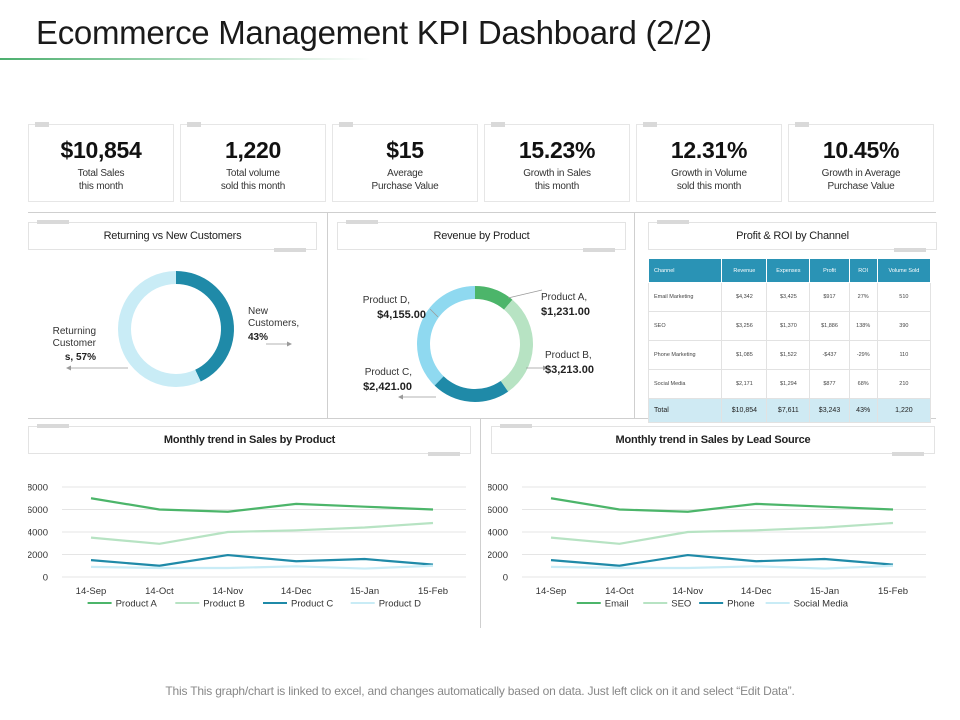 Image resolution: width=960 pixels, height=720 pixels. What do you see at coordinates (74, 331) in the screenshot?
I see `returning-label-line1: Returning` at bounding box center [74, 331].